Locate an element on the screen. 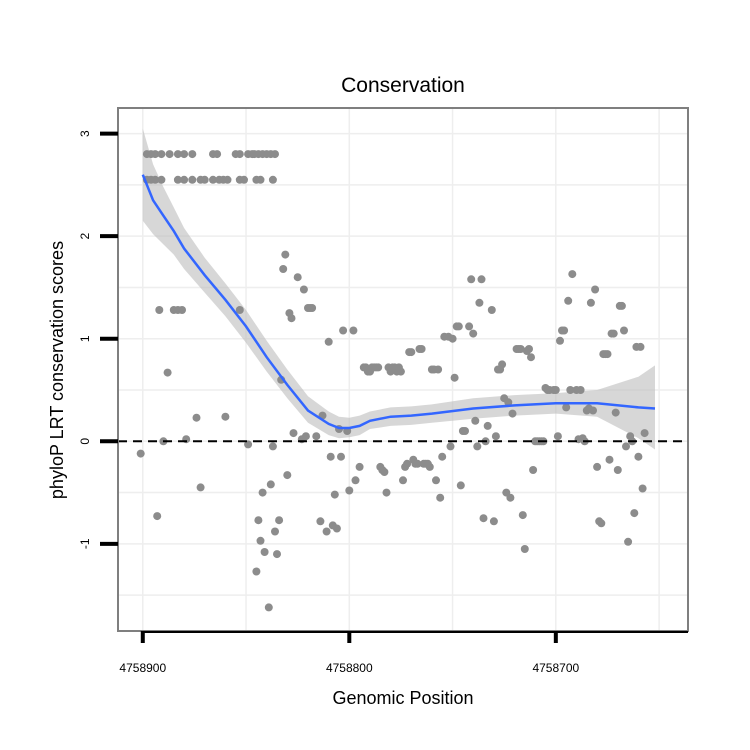 The height and width of the screenshot is (750, 750). x-tick-label: 4758900 is located at coordinates (142, 668).